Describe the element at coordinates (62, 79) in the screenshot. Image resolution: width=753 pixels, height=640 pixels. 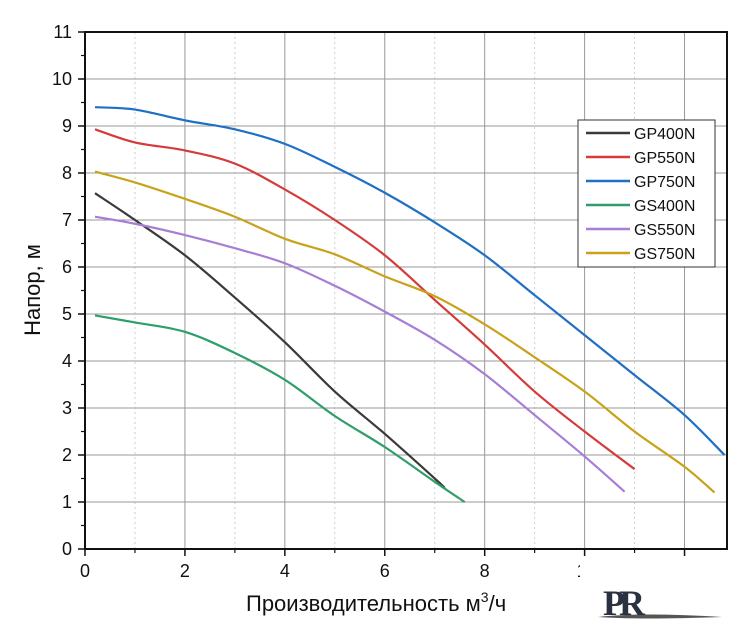
I see `y-tick-label: 10` at that location.